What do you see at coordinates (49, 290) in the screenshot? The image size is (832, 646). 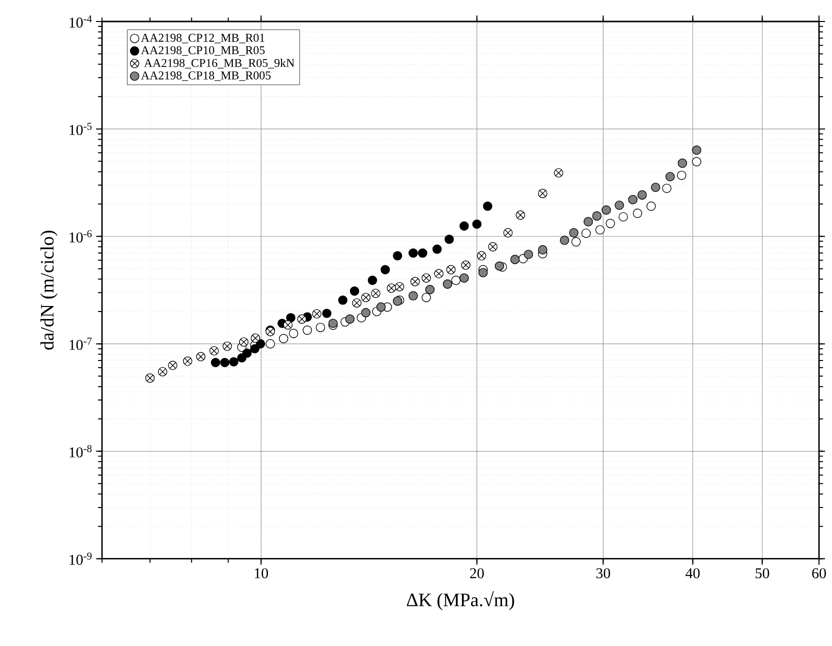 I see `y-axis-title: da/dN (m/ciclo)` at bounding box center [49, 290].